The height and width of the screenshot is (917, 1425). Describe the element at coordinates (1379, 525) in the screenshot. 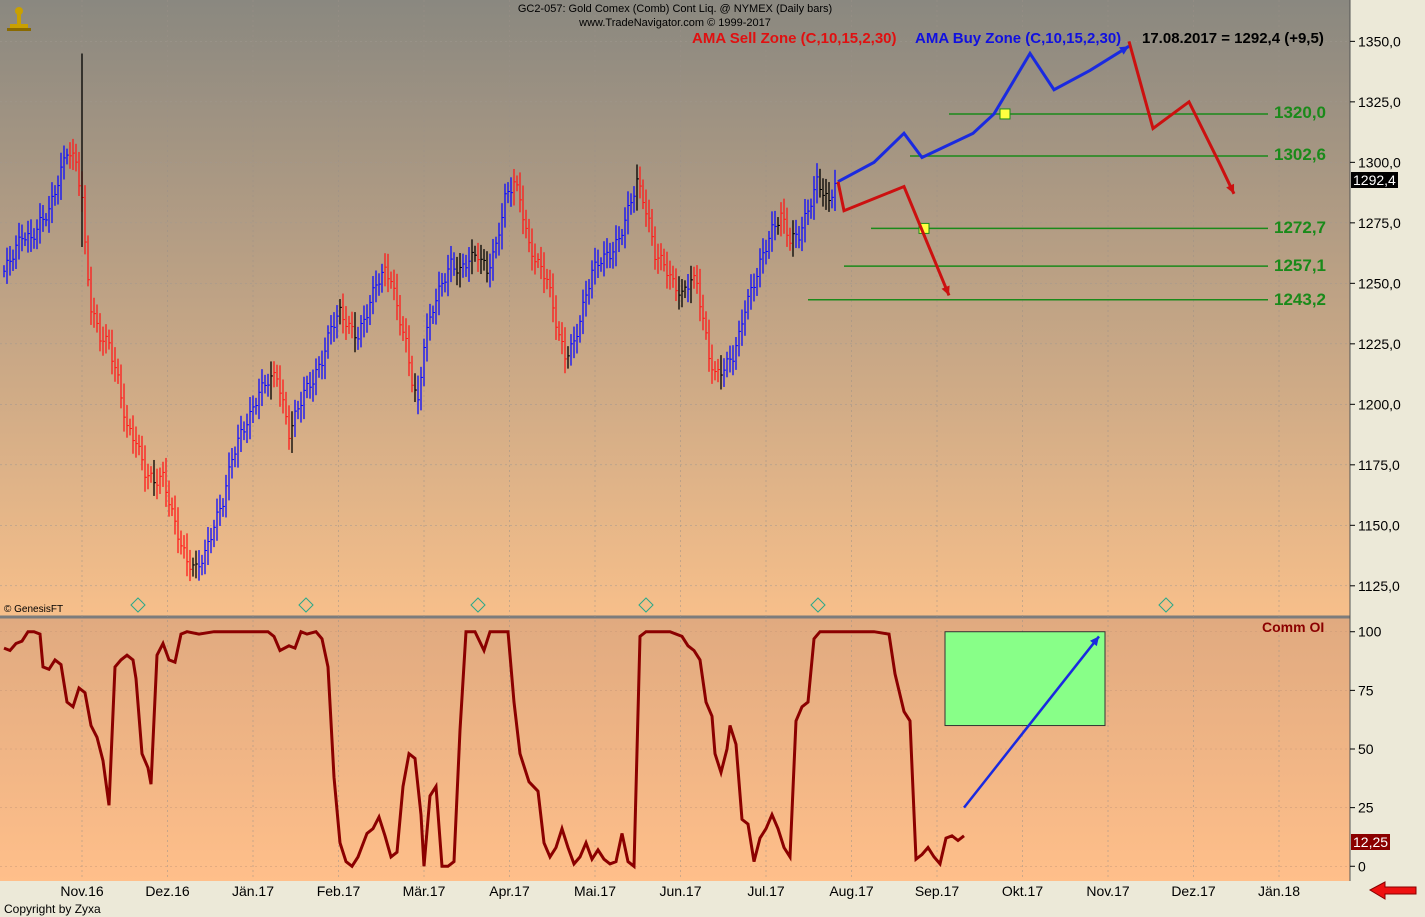

I see `y-tick-label: 1150,0` at that location.